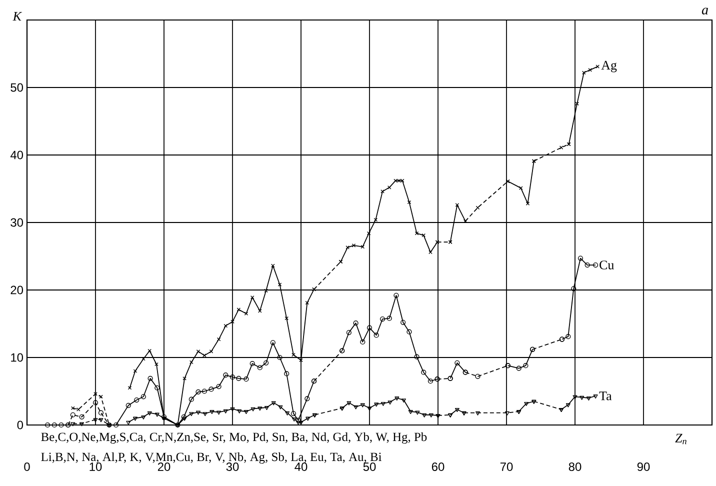  Describe the element at coordinates (605, 396) in the screenshot. I see `series-label: Ta` at that location.